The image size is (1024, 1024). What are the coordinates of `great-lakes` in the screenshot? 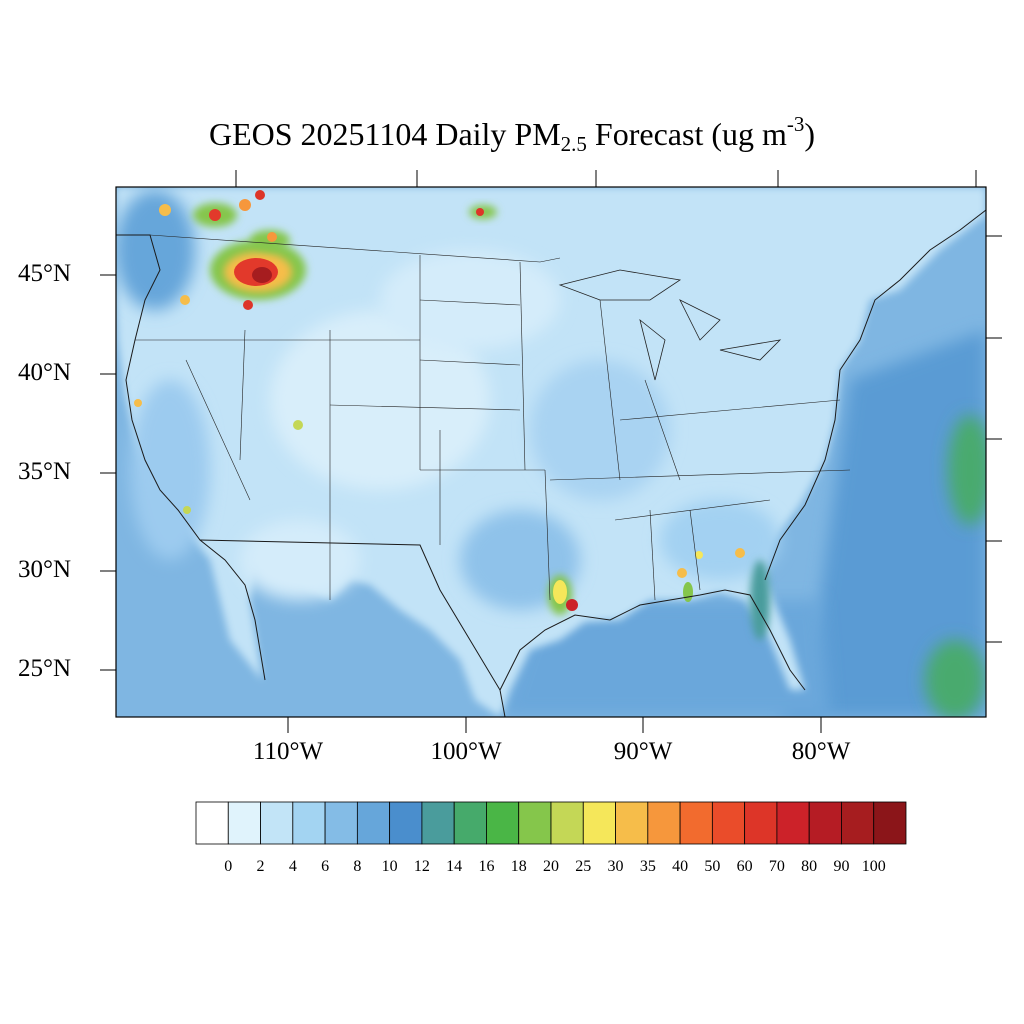 It's located at (670, 325).